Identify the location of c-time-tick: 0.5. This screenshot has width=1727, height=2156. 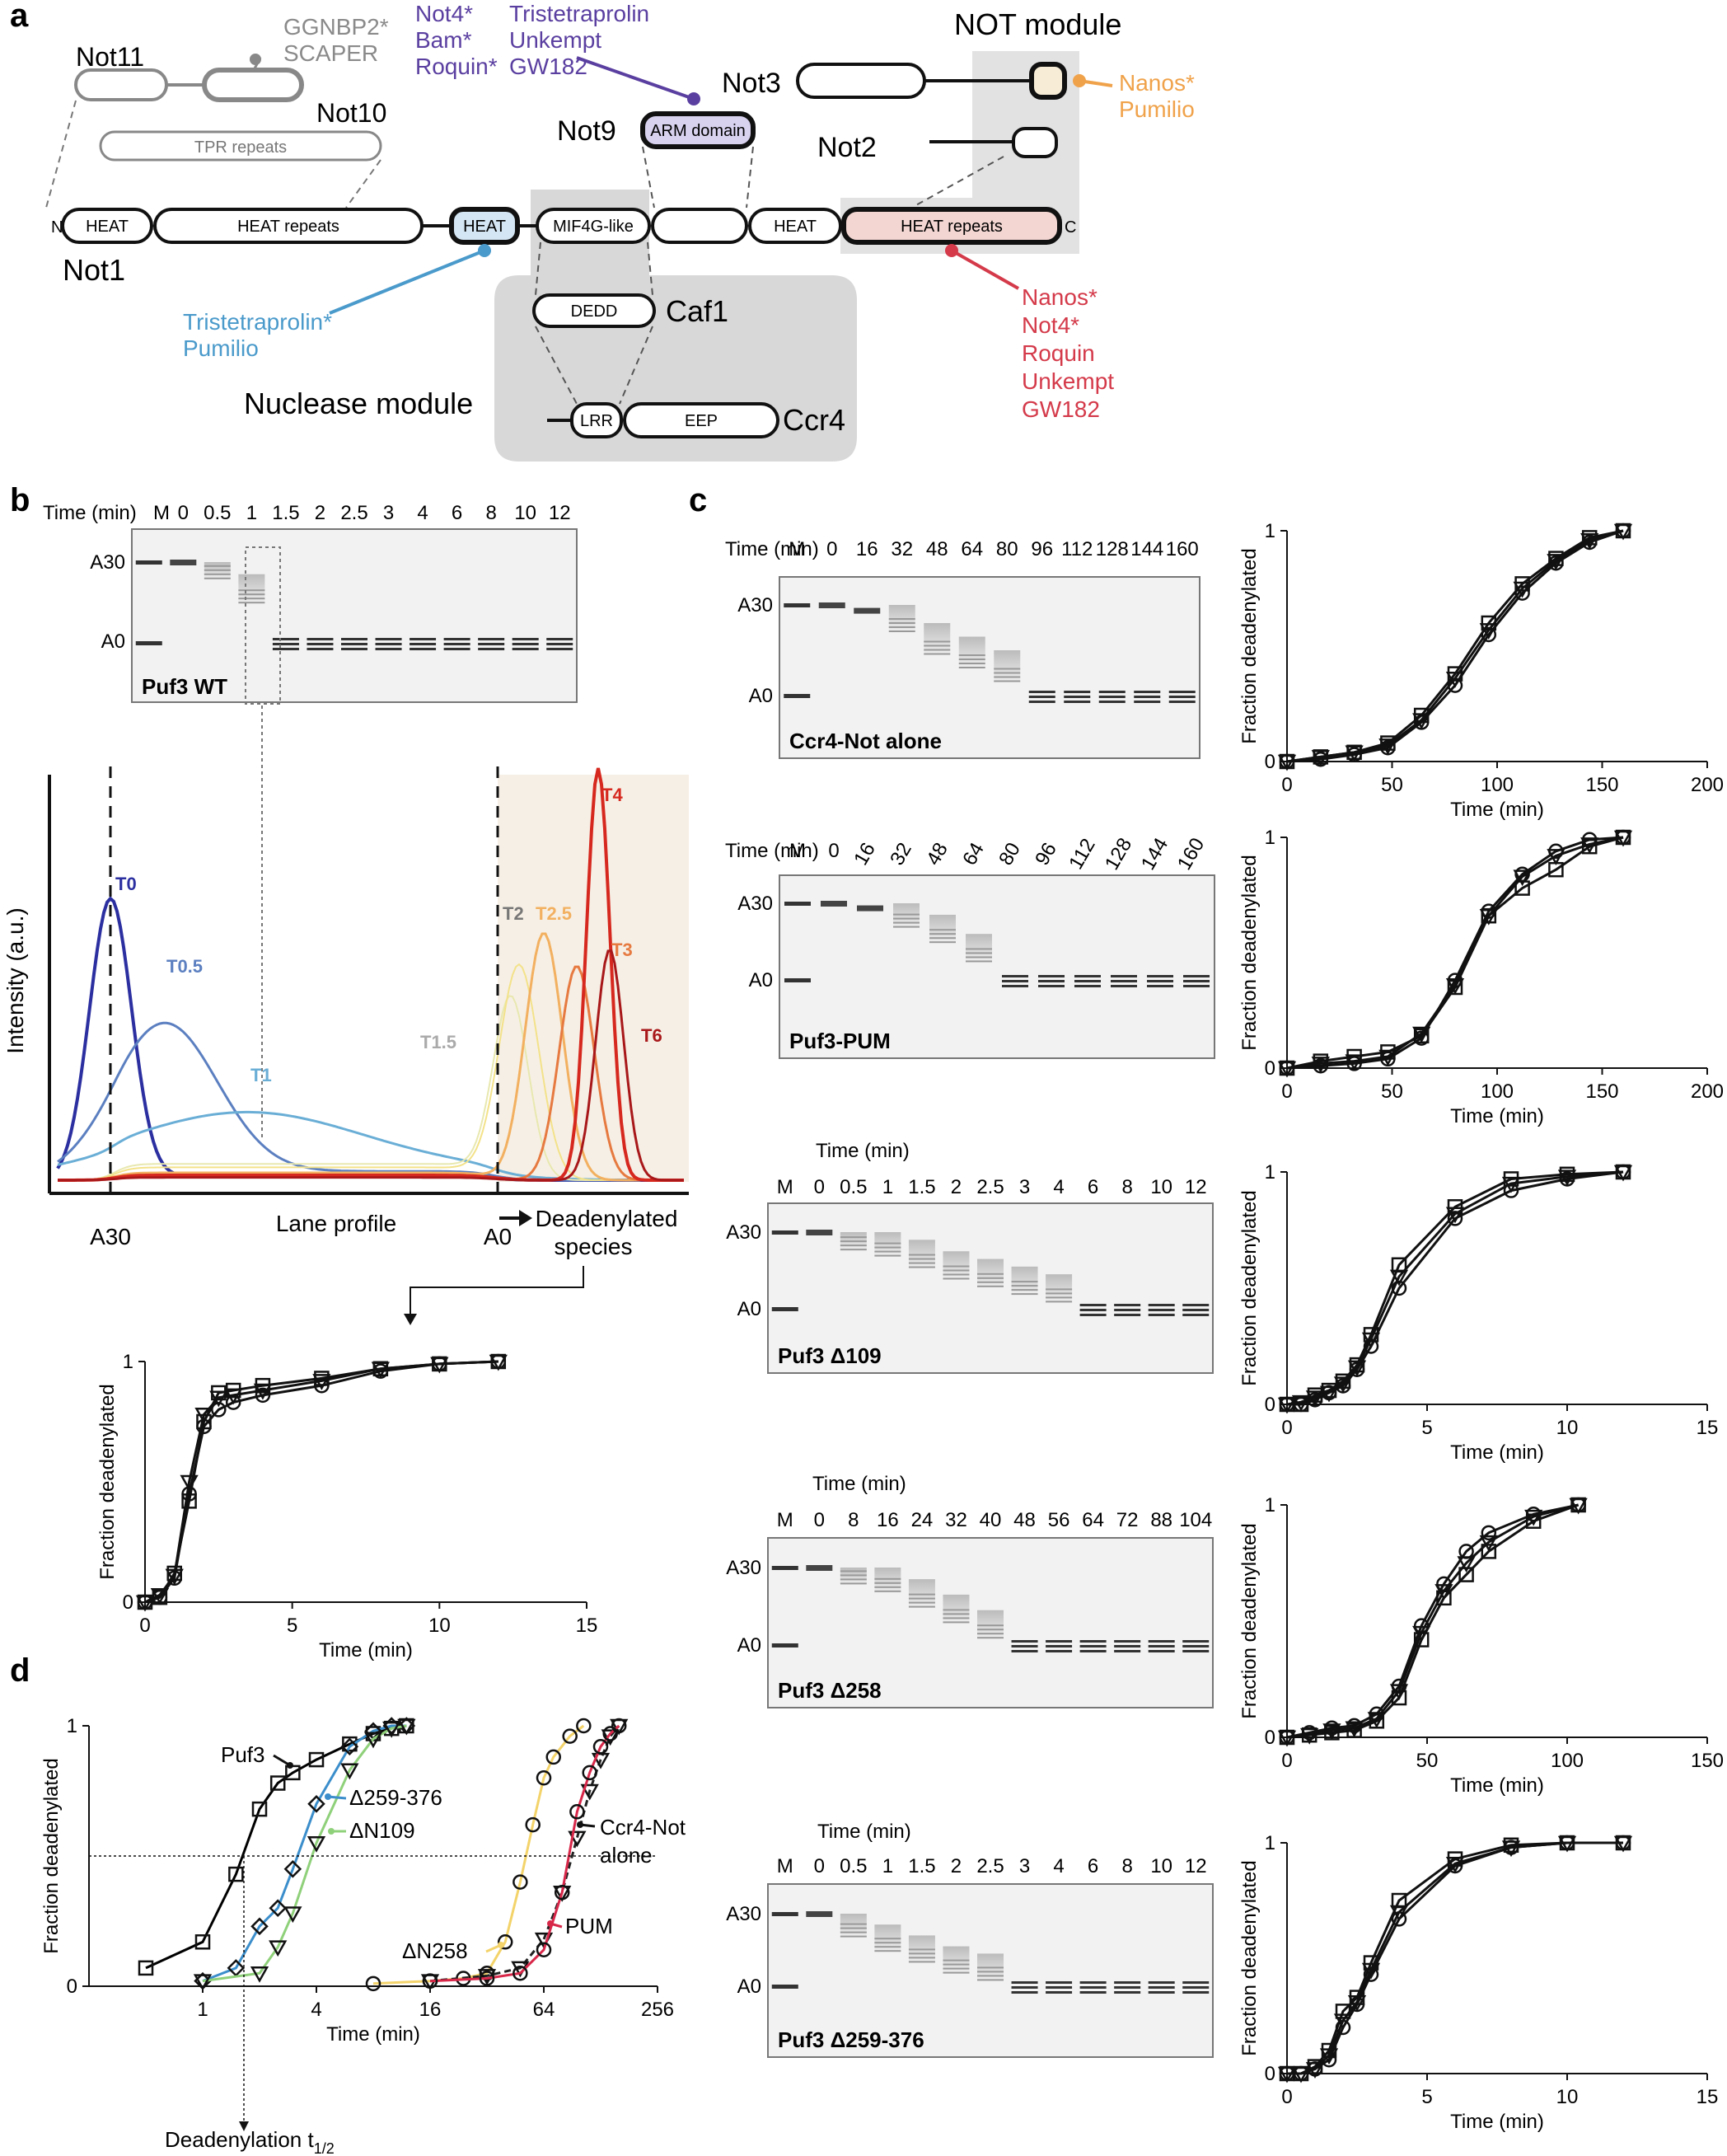
(853, 1187).